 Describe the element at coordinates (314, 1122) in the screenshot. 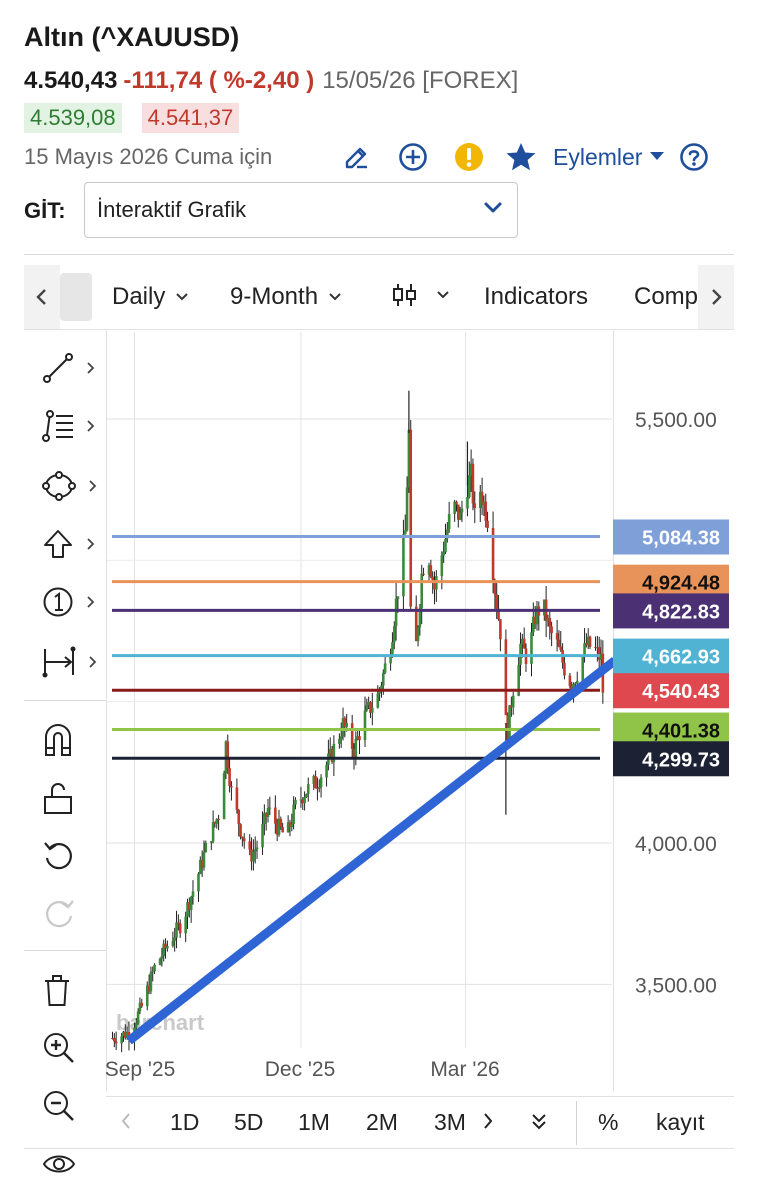

I see `period-1m-button: 1M` at that location.